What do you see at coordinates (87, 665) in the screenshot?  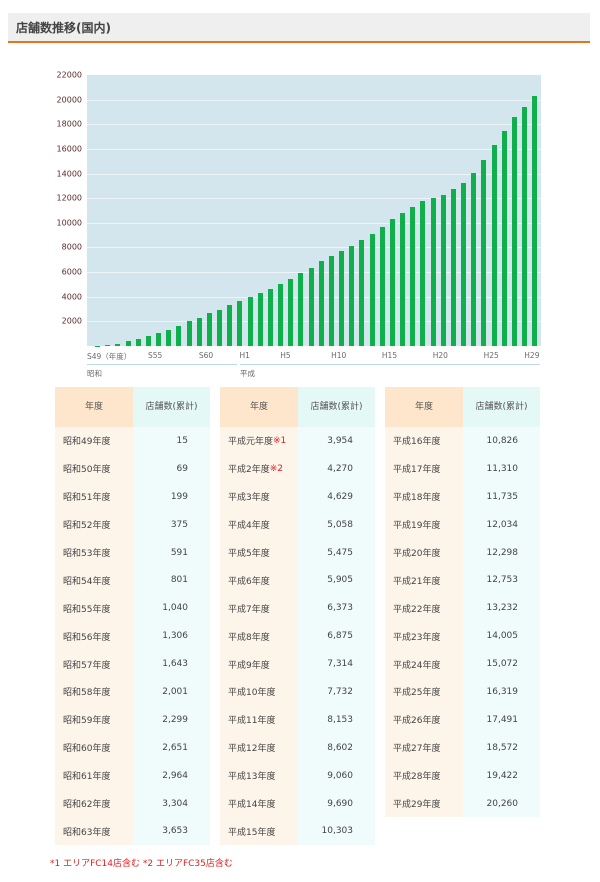 I see `year-label: 昭和57年度` at bounding box center [87, 665].